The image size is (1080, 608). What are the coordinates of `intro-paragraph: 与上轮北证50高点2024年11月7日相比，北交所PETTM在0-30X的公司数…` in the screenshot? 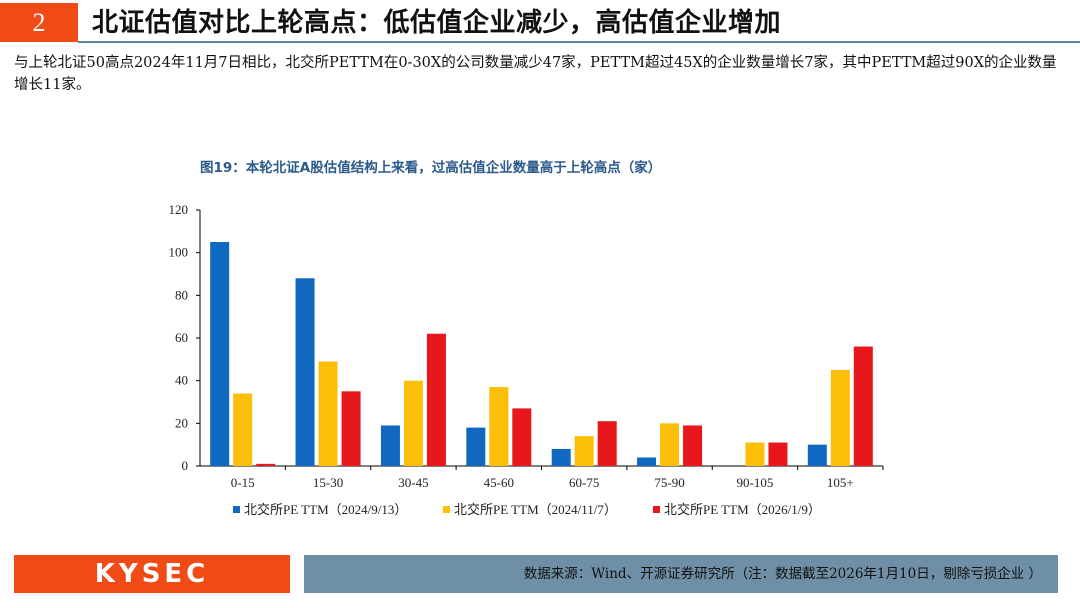 It's located at (535, 74).